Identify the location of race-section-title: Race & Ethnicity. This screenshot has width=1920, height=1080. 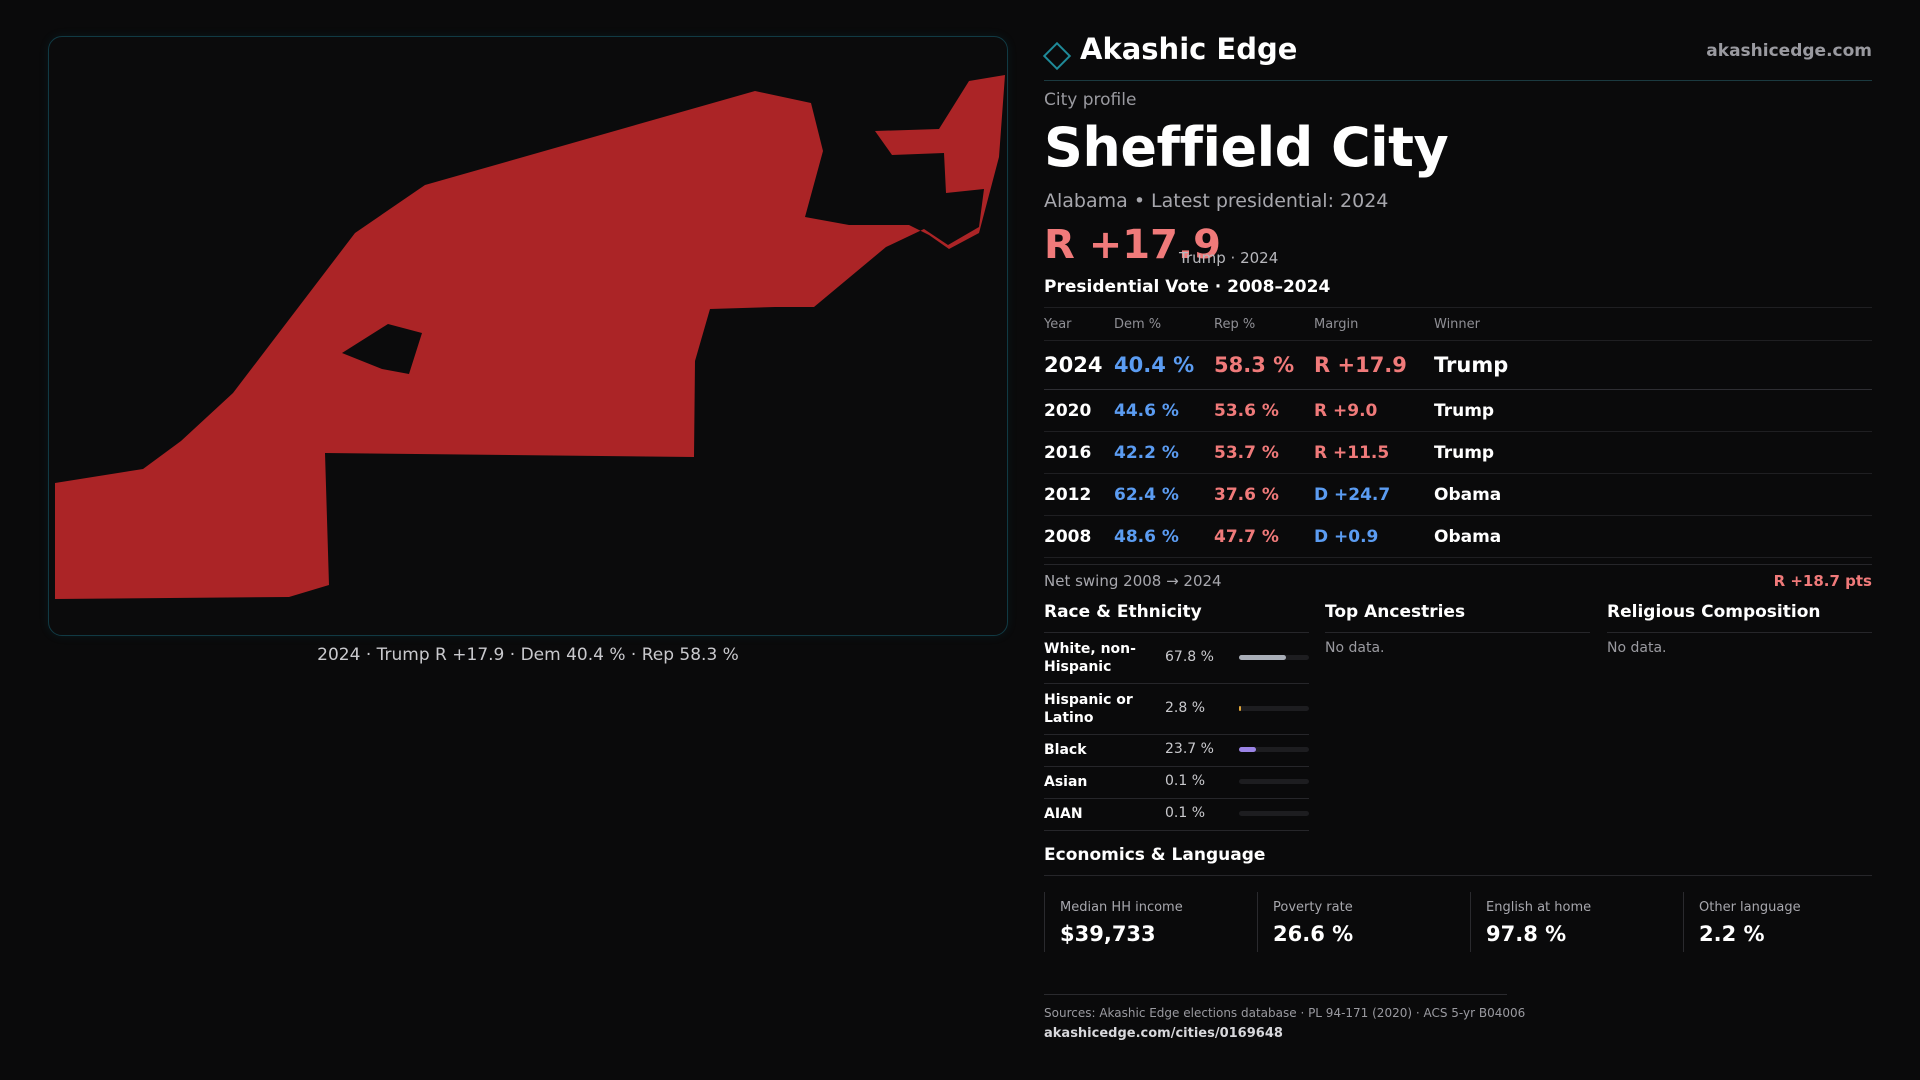
(1123, 612).